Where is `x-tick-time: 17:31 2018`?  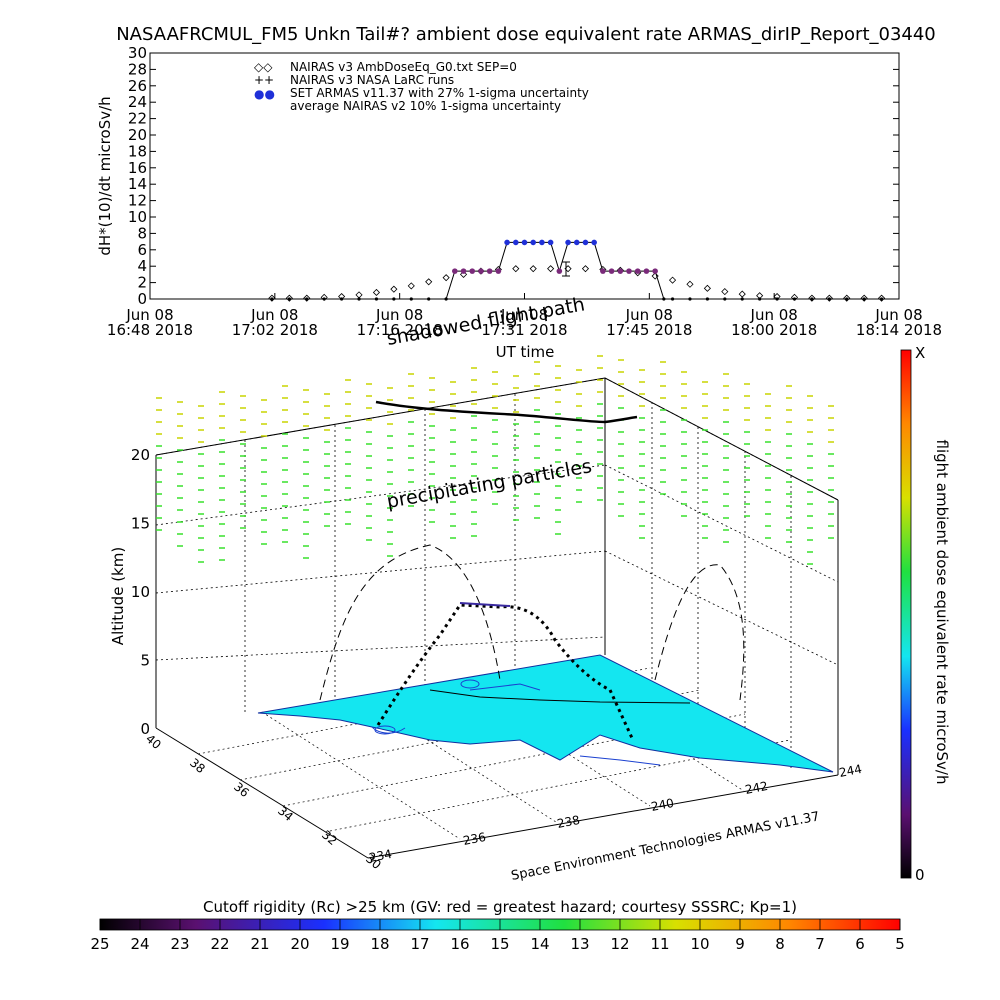
x-tick-time: 17:31 2018 is located at coordinates (524, 330).